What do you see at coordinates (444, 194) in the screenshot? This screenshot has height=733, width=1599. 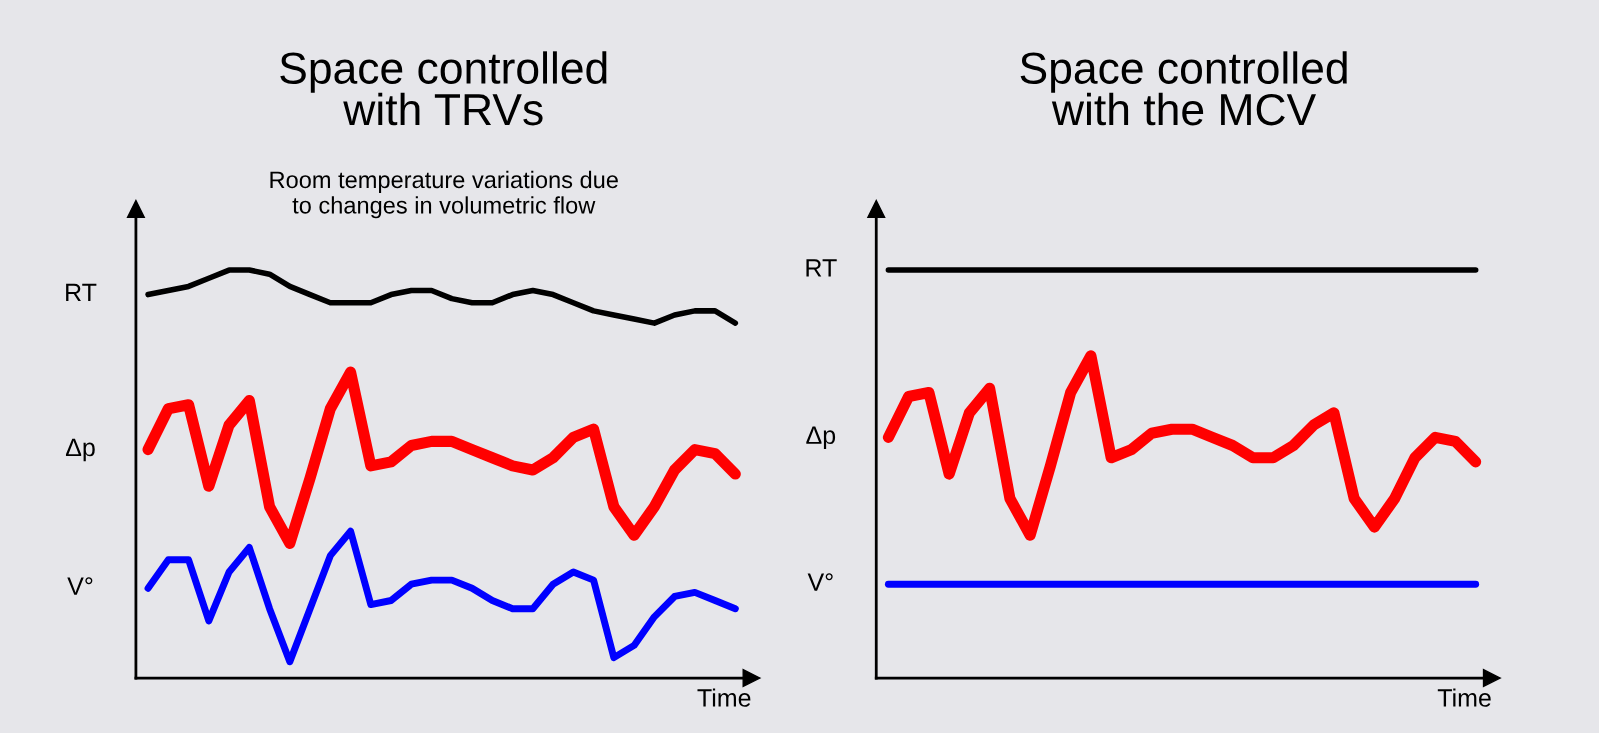 I see `chart-subtitle: Room temperature variations due to changes in volumetric flow` at bounding box center [444, 194].